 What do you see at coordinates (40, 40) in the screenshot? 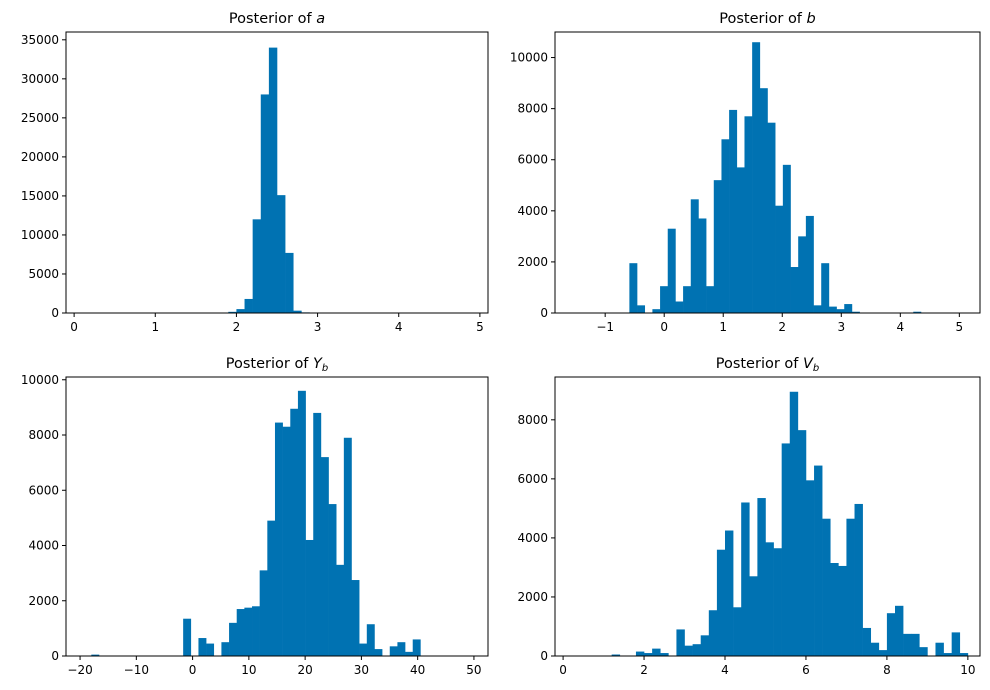
I see `y-tick-label: 35000` at bounding box center [40, 40].